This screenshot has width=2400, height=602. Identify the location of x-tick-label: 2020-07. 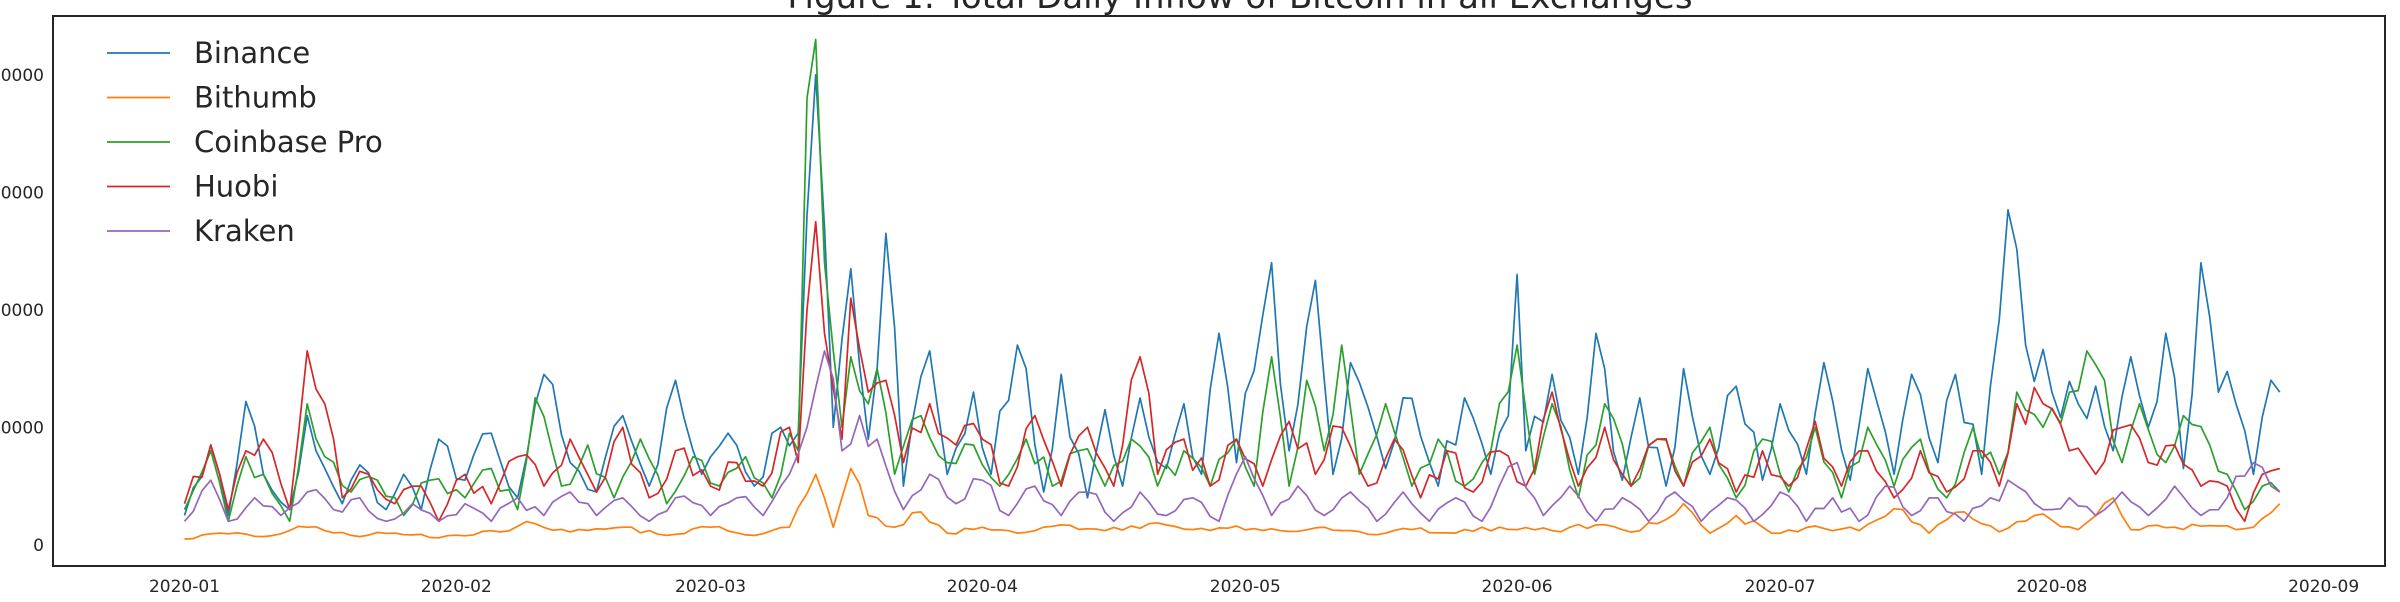
(1780, 587).